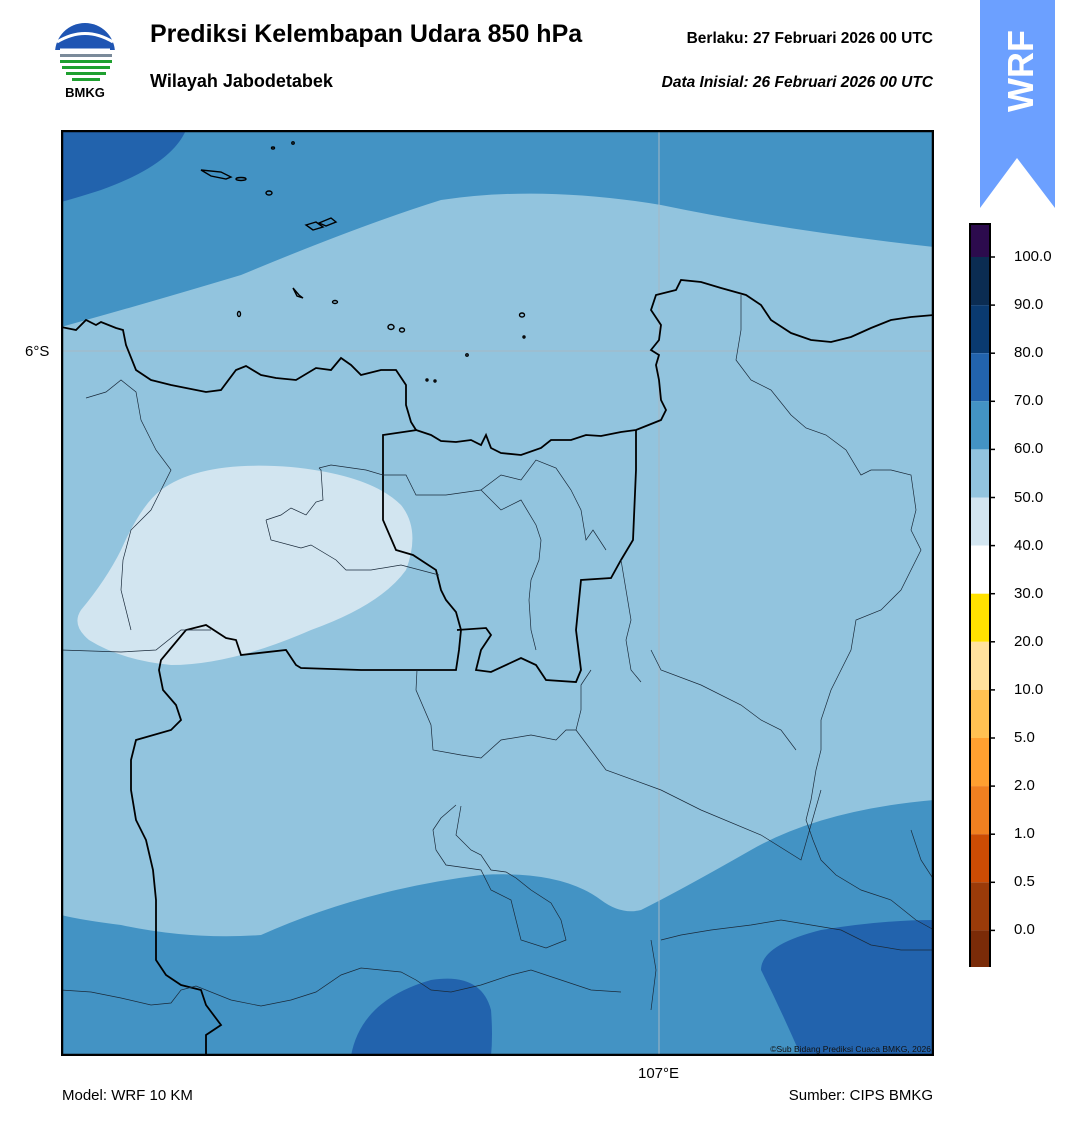 The height and width of the screenshot is (1128, 1081). Describe the element at coordinates (847, 988) in the screenshot. I see `rh-80-90-bottom-right` at that location.